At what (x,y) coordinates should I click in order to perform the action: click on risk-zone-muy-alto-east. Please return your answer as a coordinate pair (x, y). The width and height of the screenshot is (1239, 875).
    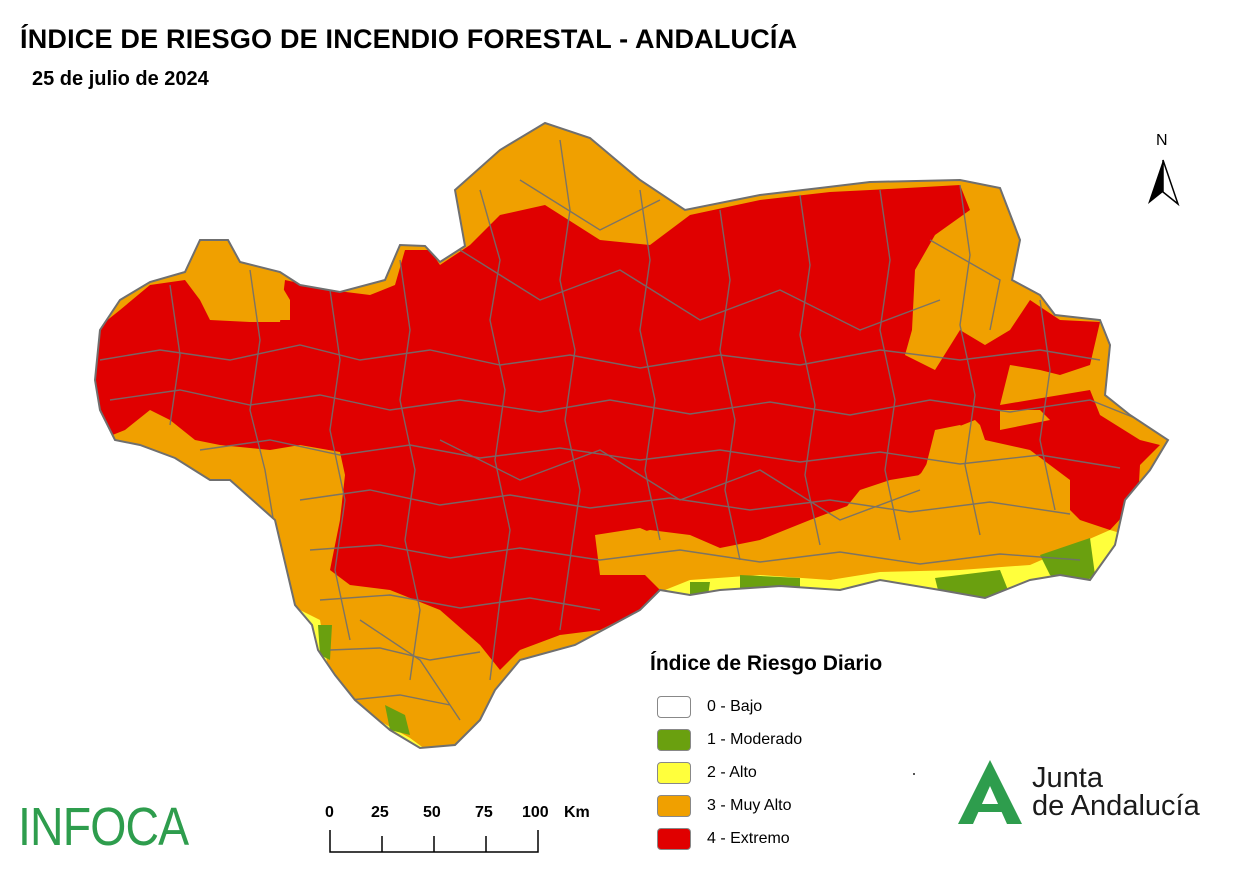
    Looking at the image, I should click on (842, 472).